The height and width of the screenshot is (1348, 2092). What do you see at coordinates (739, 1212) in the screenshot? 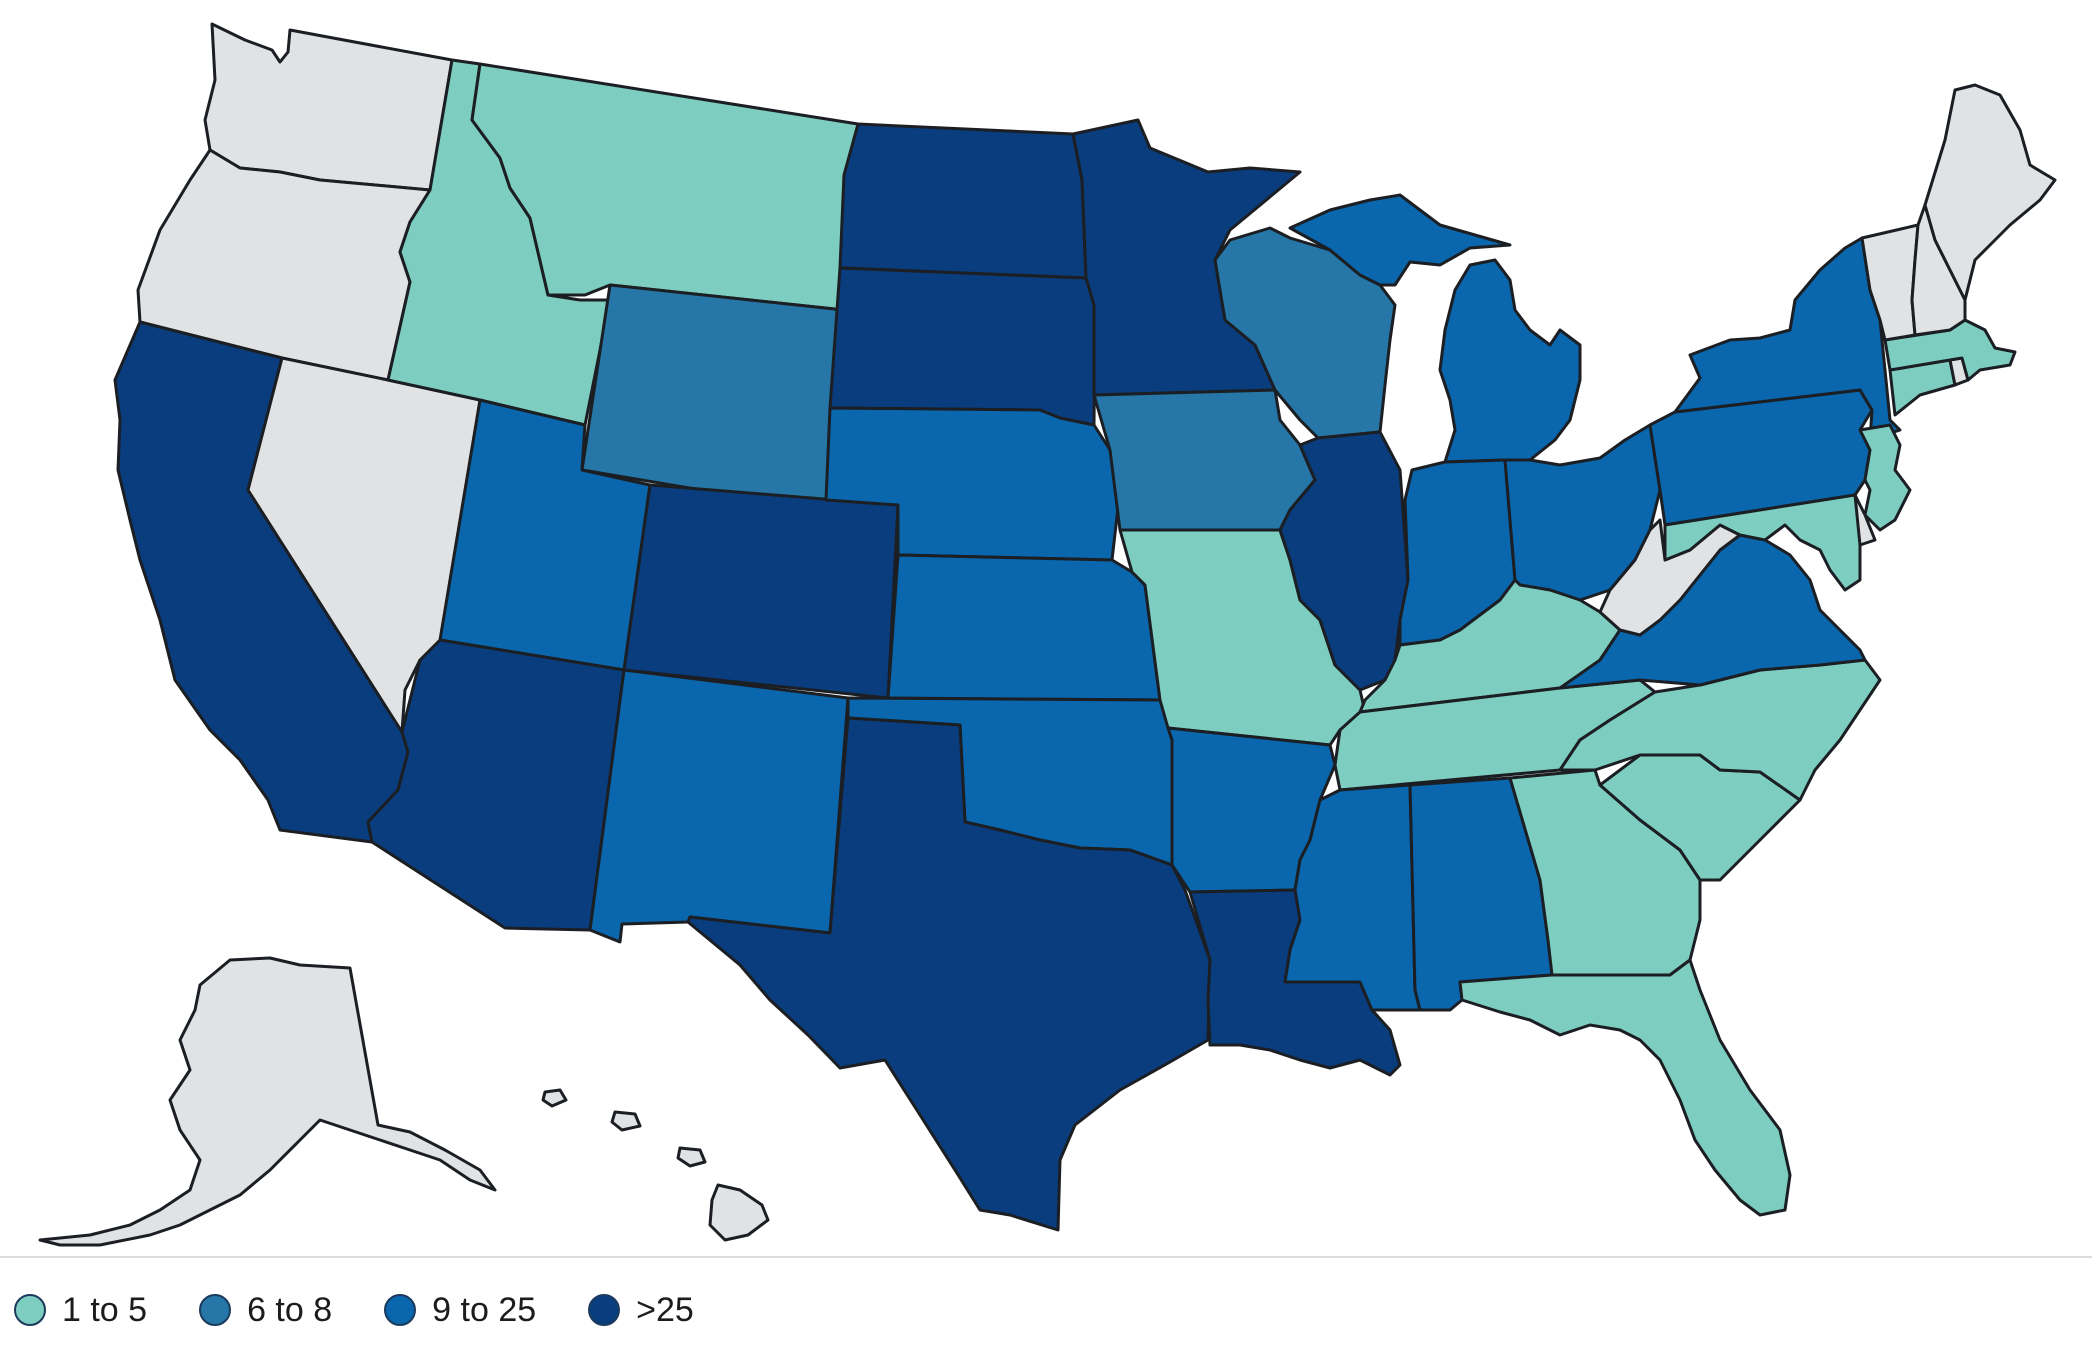
I see `state-HI` at bounding box center [739, 1212].